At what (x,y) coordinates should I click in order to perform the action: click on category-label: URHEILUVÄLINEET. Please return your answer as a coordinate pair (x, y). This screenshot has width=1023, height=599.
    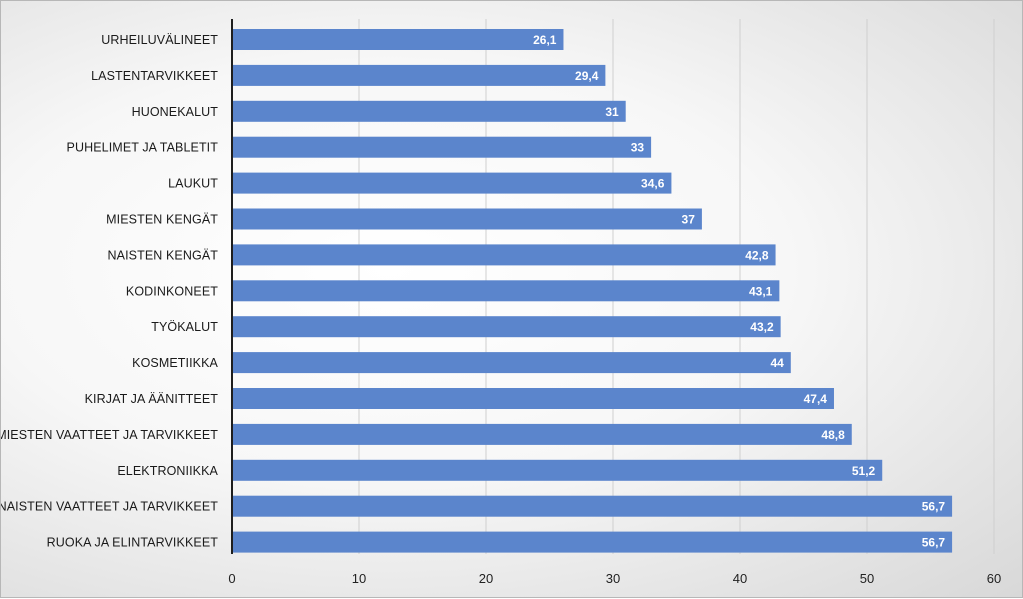
    Looking at the image, I should click on (159, 40).